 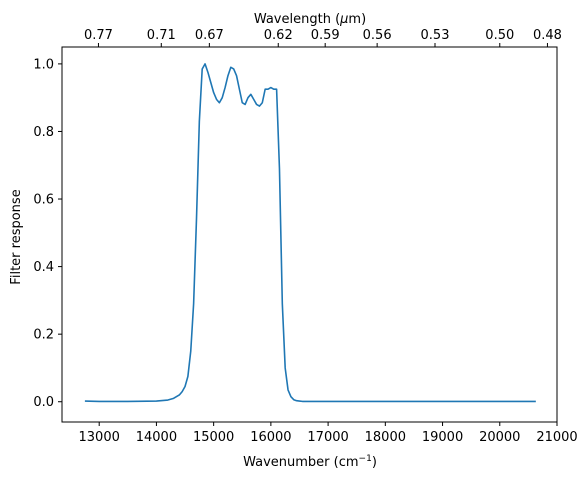 I want to click on x-tick-label: 14000, so click(x=156, y=437).